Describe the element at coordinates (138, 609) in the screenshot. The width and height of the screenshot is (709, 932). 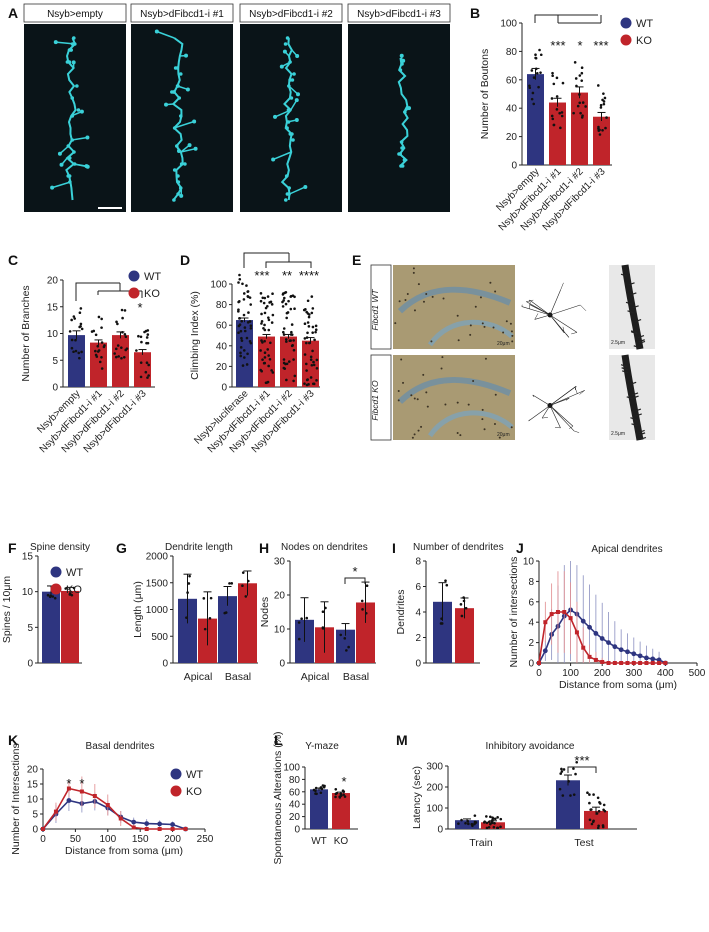
I see `y-axis-label: Length (μm)` at that location.